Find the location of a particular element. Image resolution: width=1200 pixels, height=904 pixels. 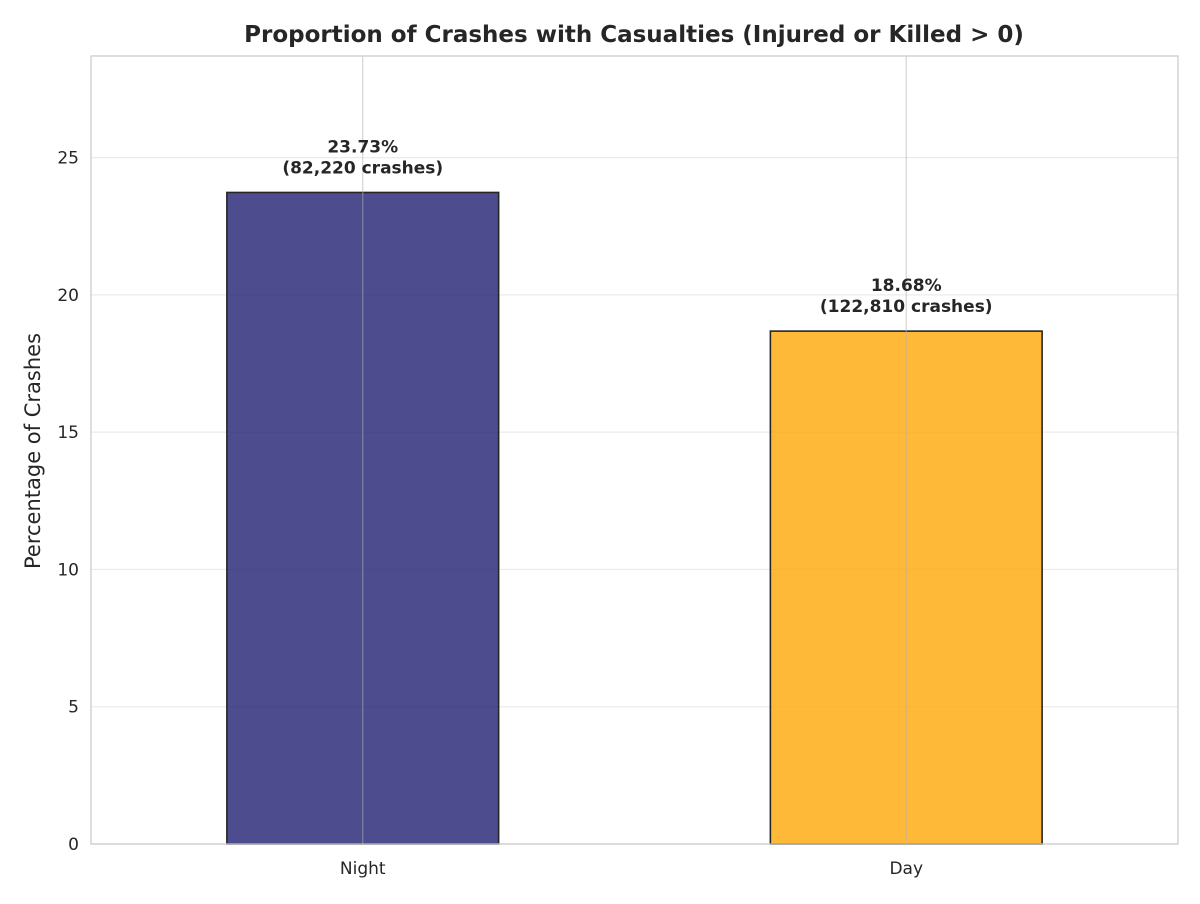

y-tick-label: 10 is located at coordinates (68, 570).